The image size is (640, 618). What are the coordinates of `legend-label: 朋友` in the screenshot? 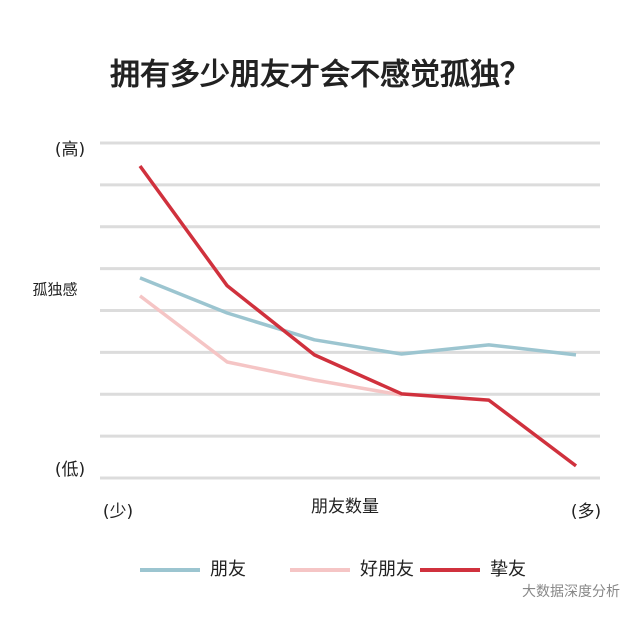 It's located at (228, 569).